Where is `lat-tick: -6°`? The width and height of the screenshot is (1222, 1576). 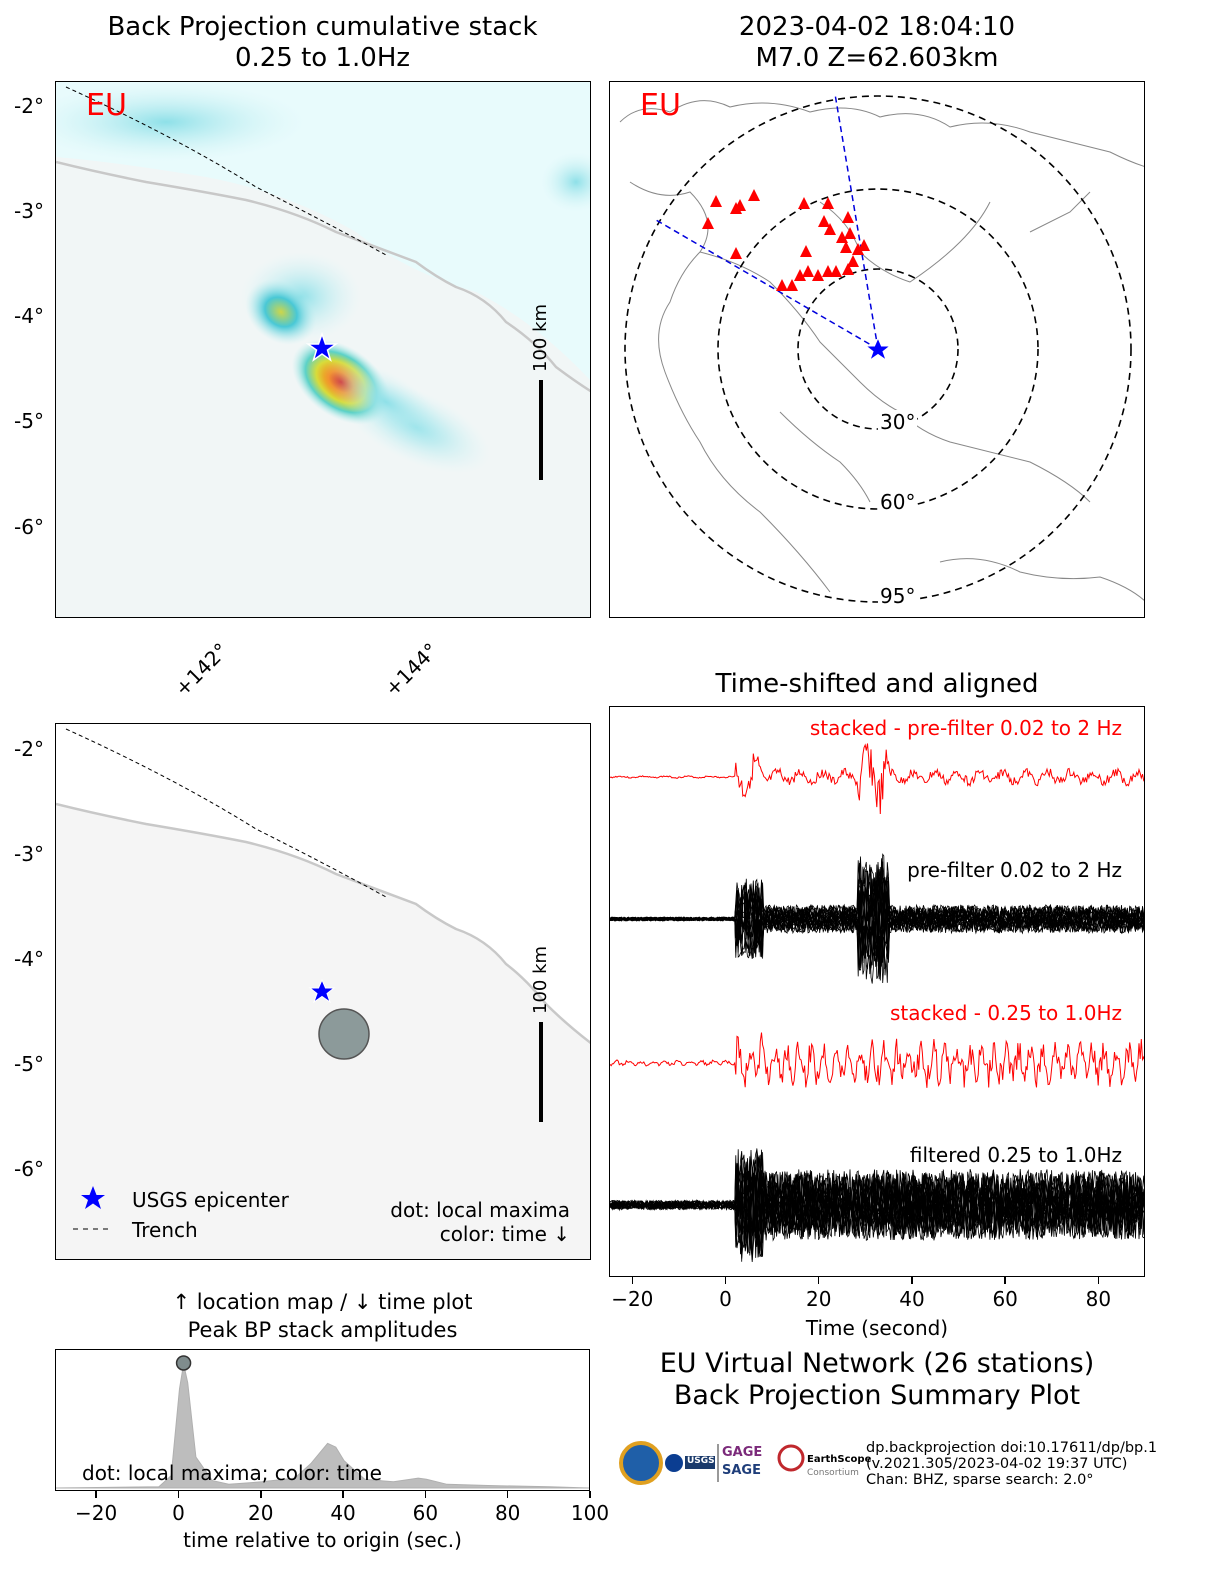 lat-tick: -6° is located at coordinates (29, 527).